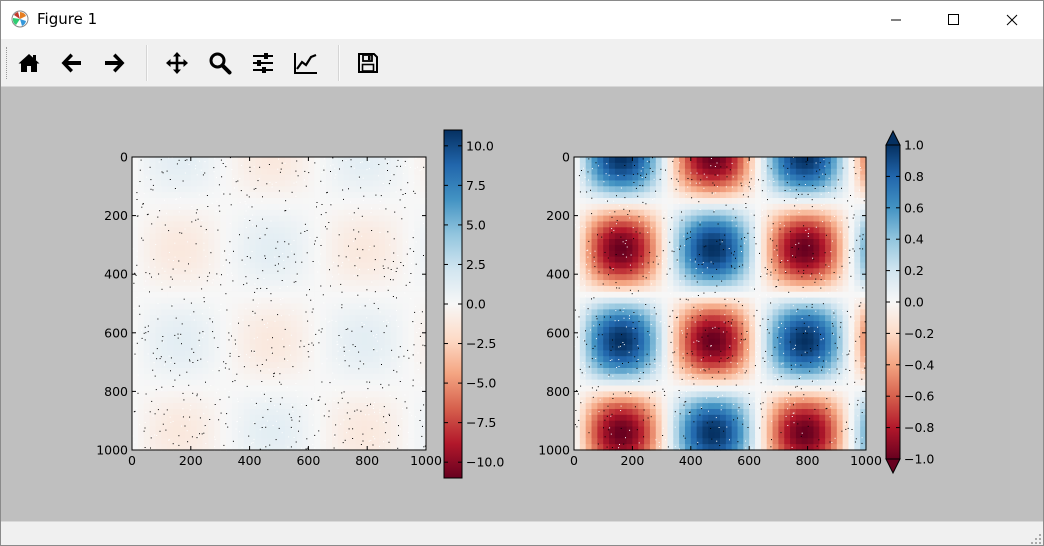 Image resolution: width=1044 pixels, height=546 pixels. I want to click on close-button, so click(1012, 20).